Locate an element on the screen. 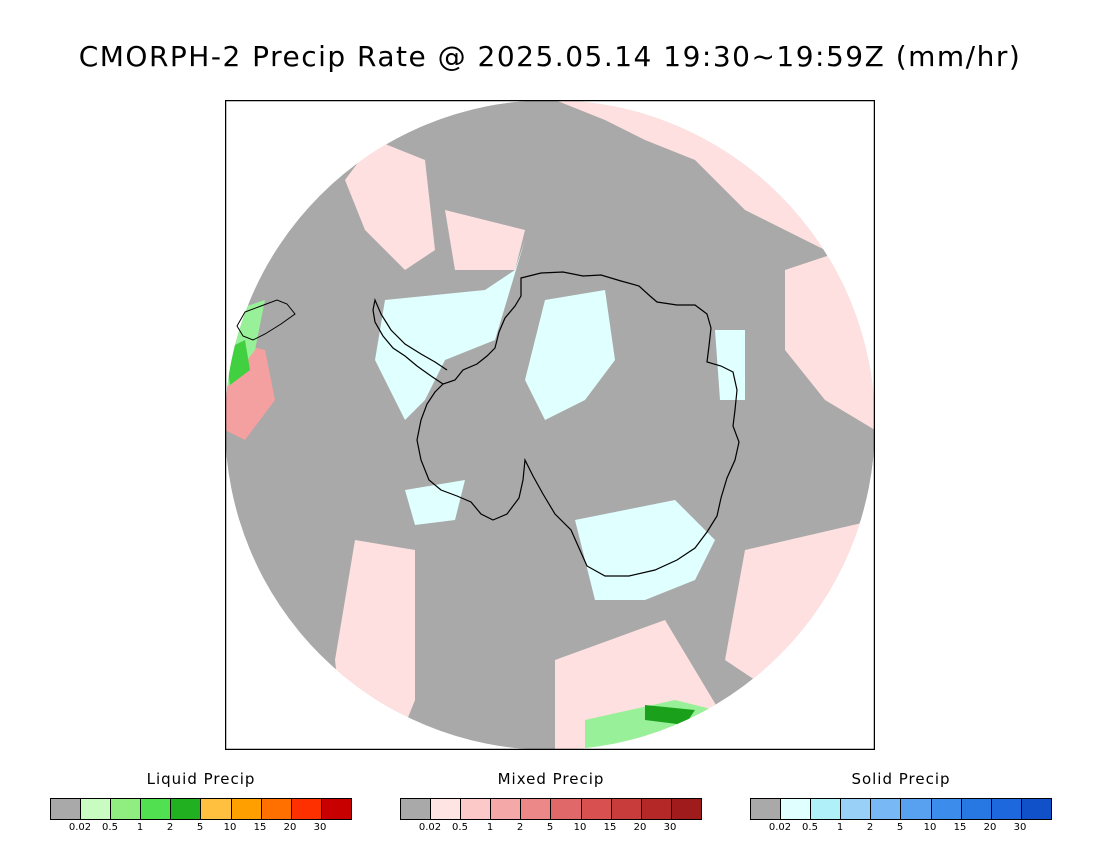 This screenshot has width=1100, height=850. legend-mixed: Mixed Precip 0.02 0.5 1 2 5 10 15 20 30 is located at coordinates (551, 803).